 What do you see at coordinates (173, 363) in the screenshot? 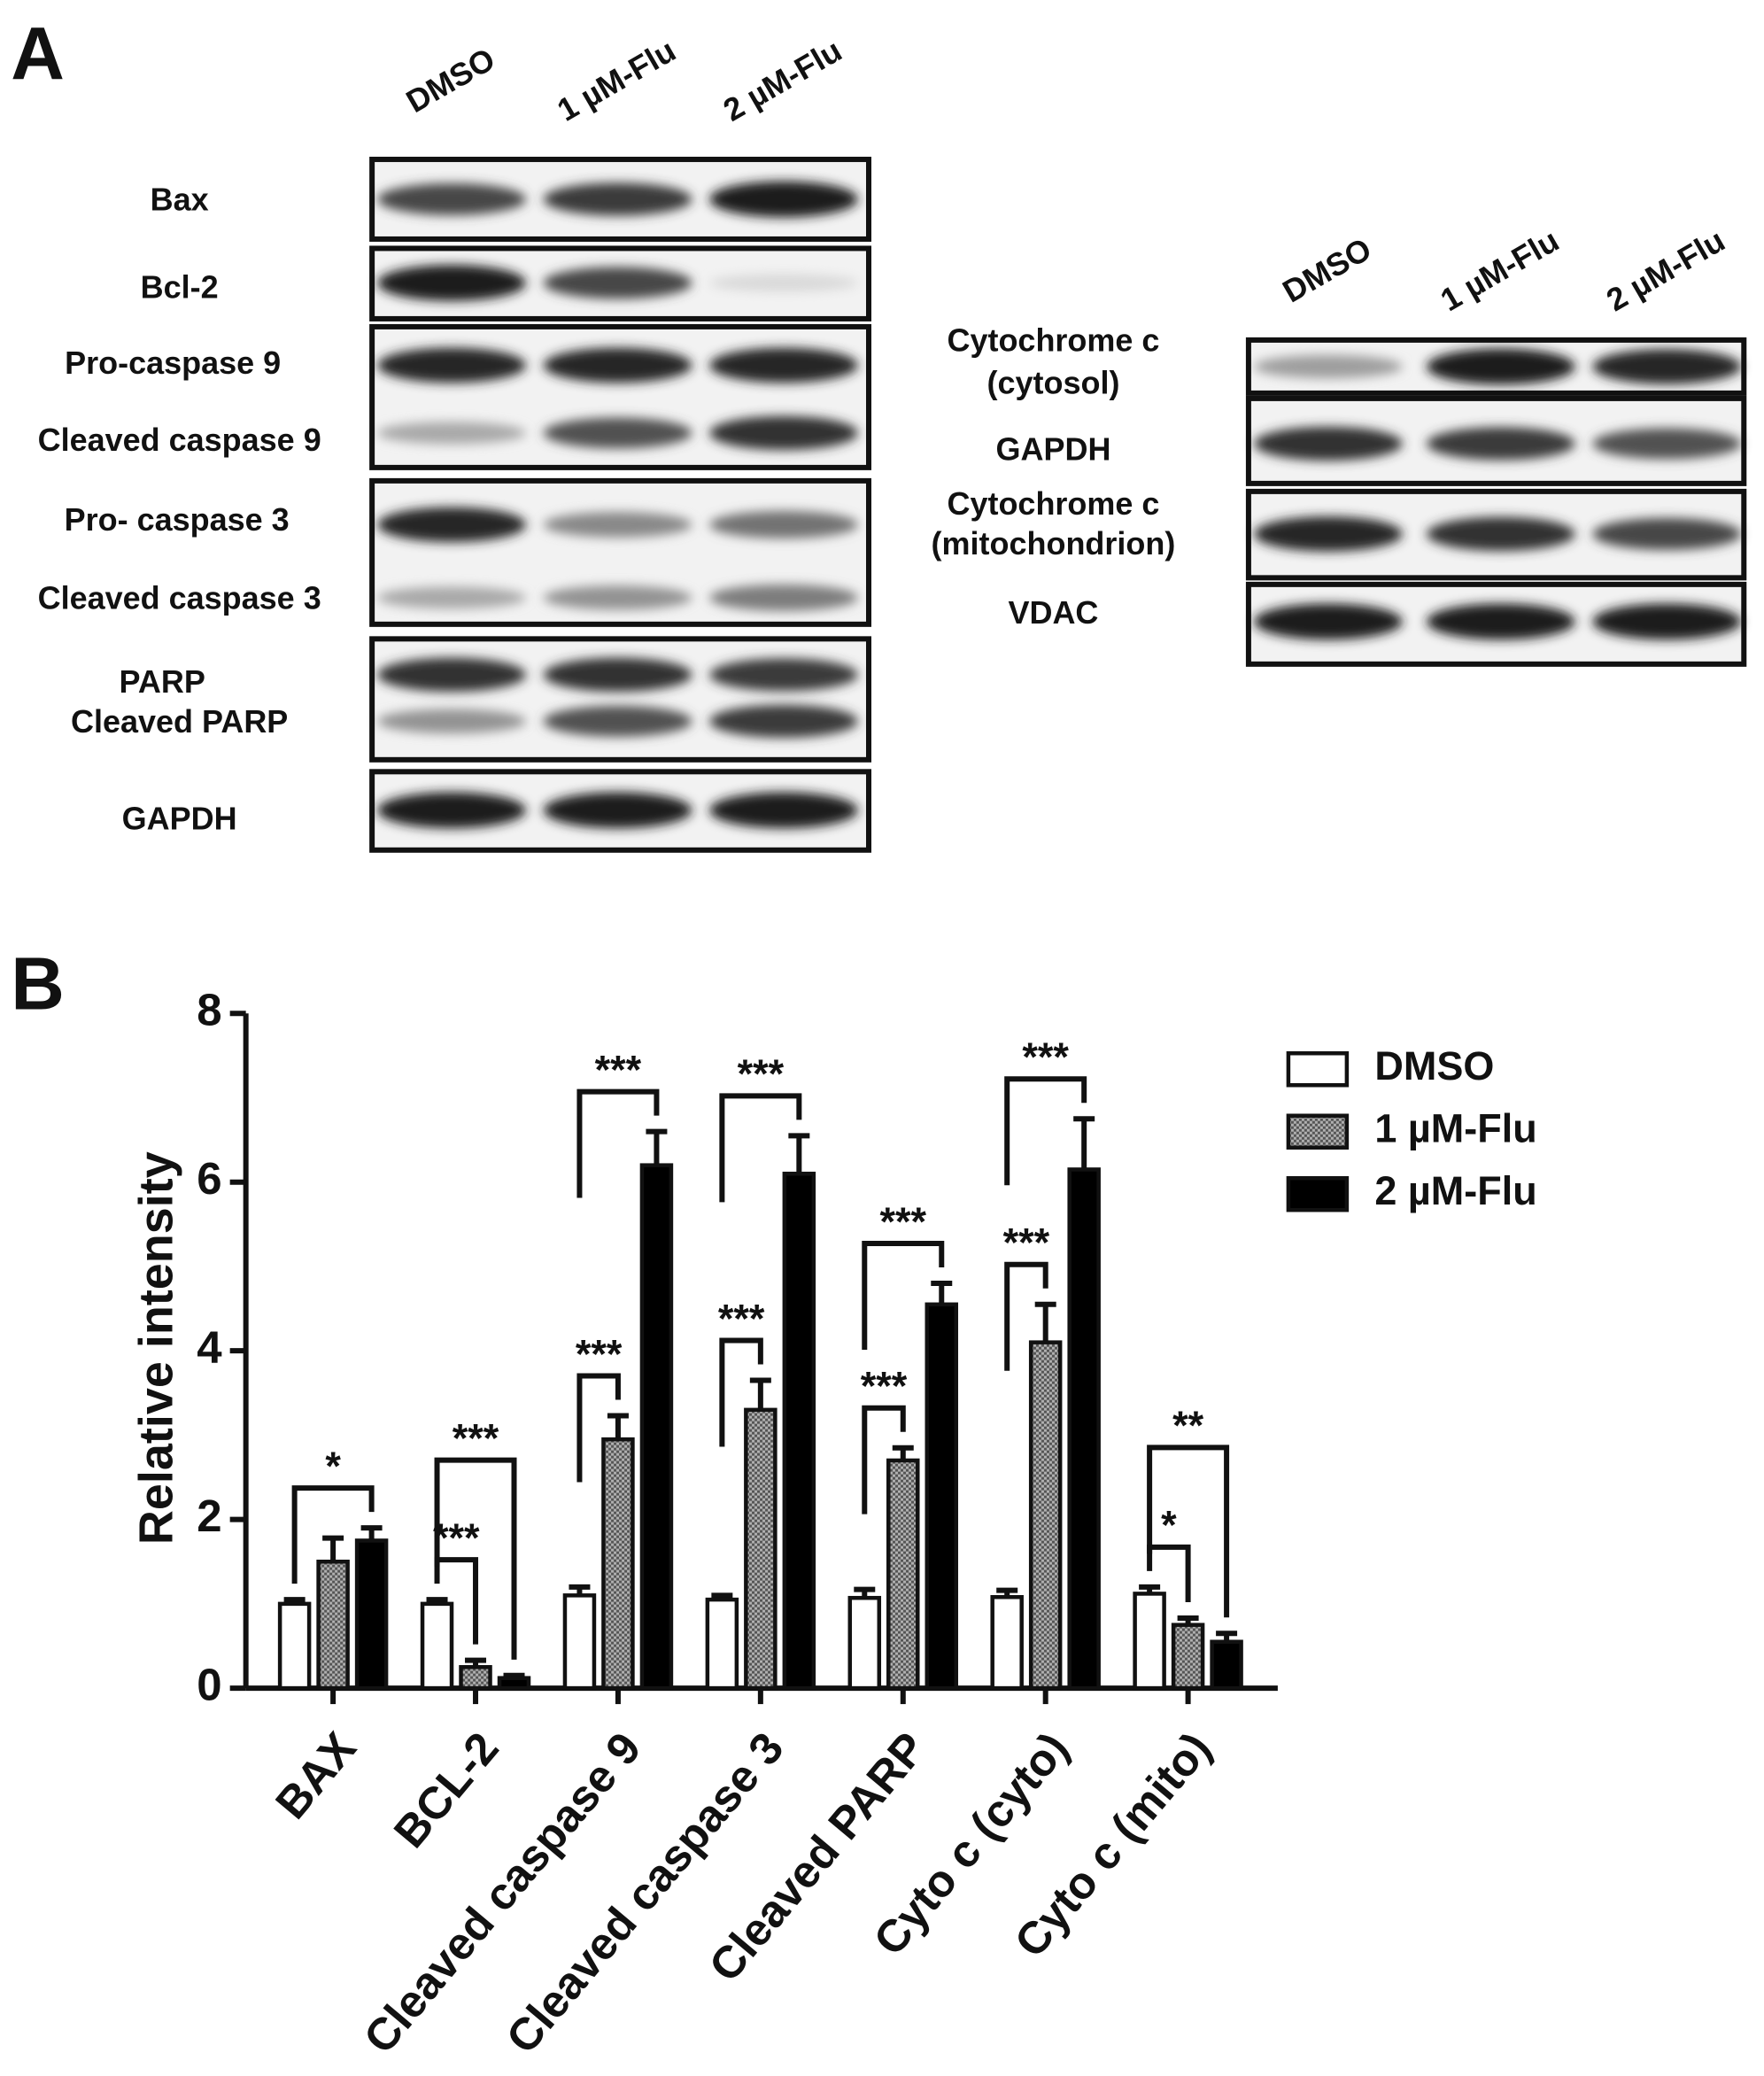
I see `blot-row-label: Pro-caspase 9` at bounding box center [173, 363].